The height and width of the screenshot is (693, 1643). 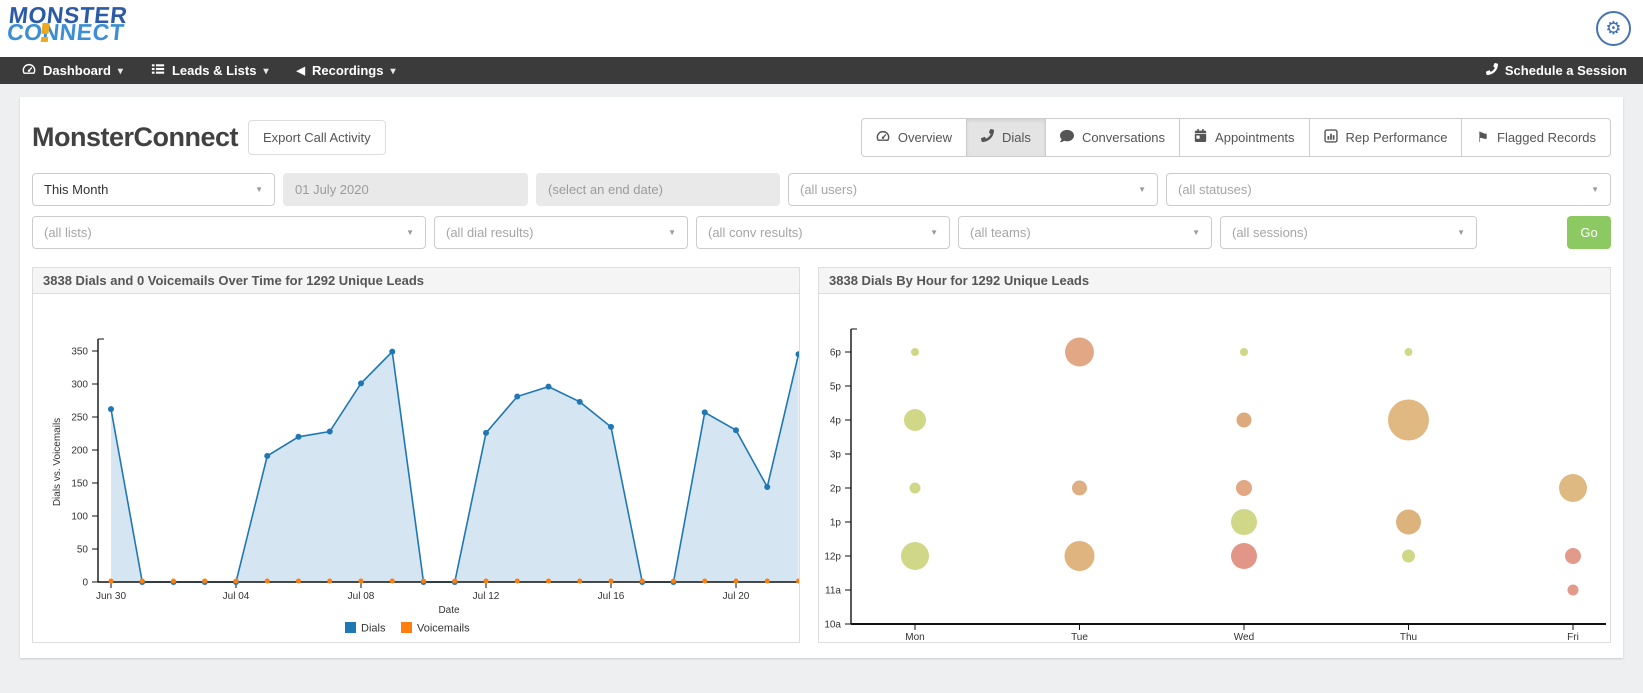 I want to click on bubble-Thu-1p, so click(x=1408, y=522).